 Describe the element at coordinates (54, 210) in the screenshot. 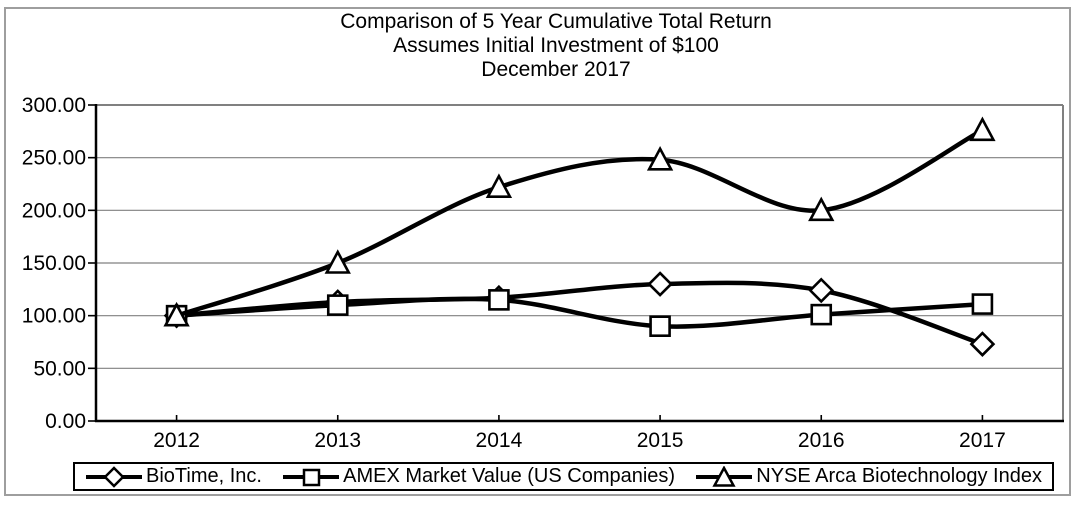

I see `y-tick-label: 200.00` at that location.